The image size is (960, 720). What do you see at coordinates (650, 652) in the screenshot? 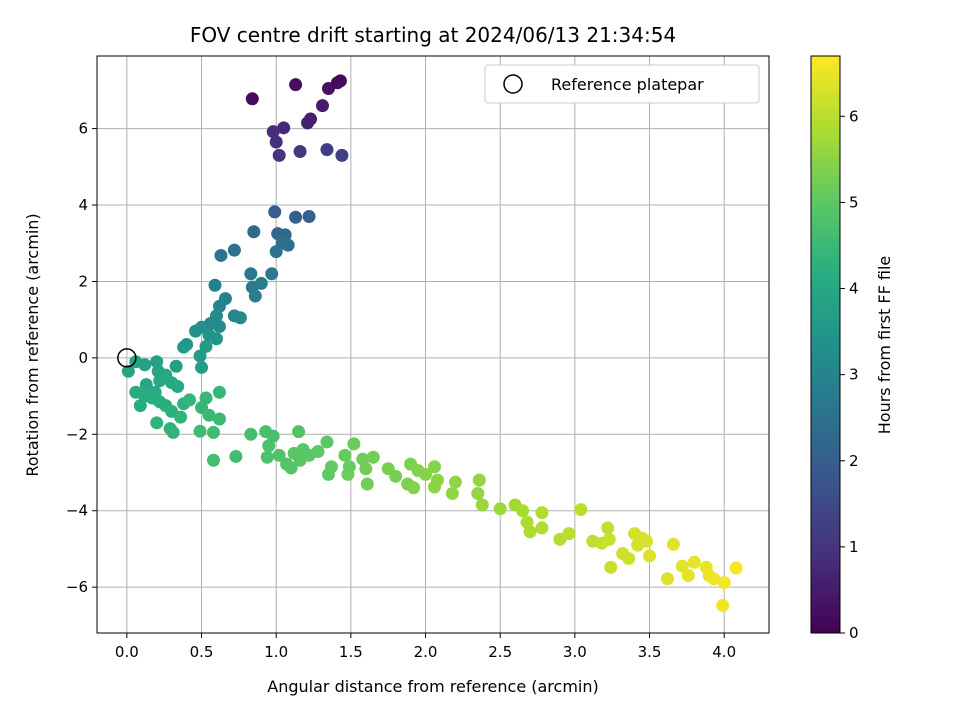
I see `x-tick-label: 3.5` at bounding box center [650, 652].